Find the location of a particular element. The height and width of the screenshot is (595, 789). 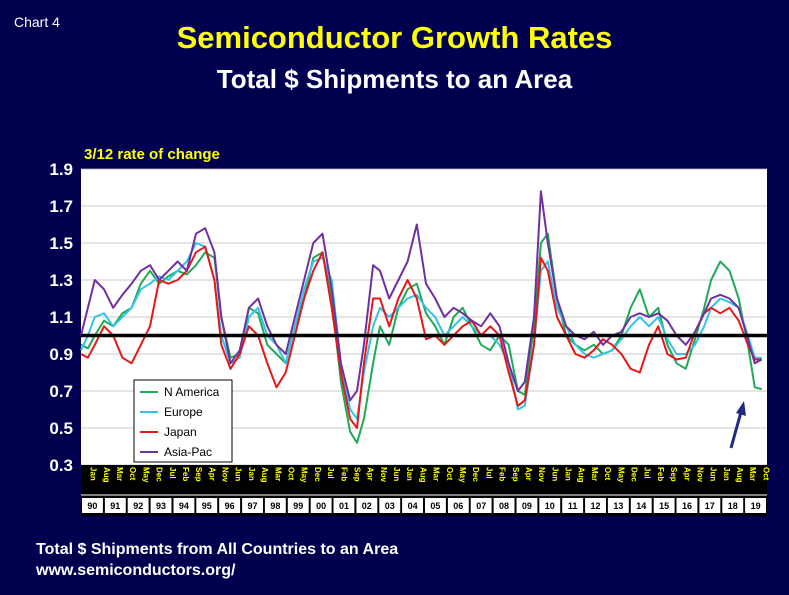

year-tick-label: 06 is located at coordinates (458, 506).